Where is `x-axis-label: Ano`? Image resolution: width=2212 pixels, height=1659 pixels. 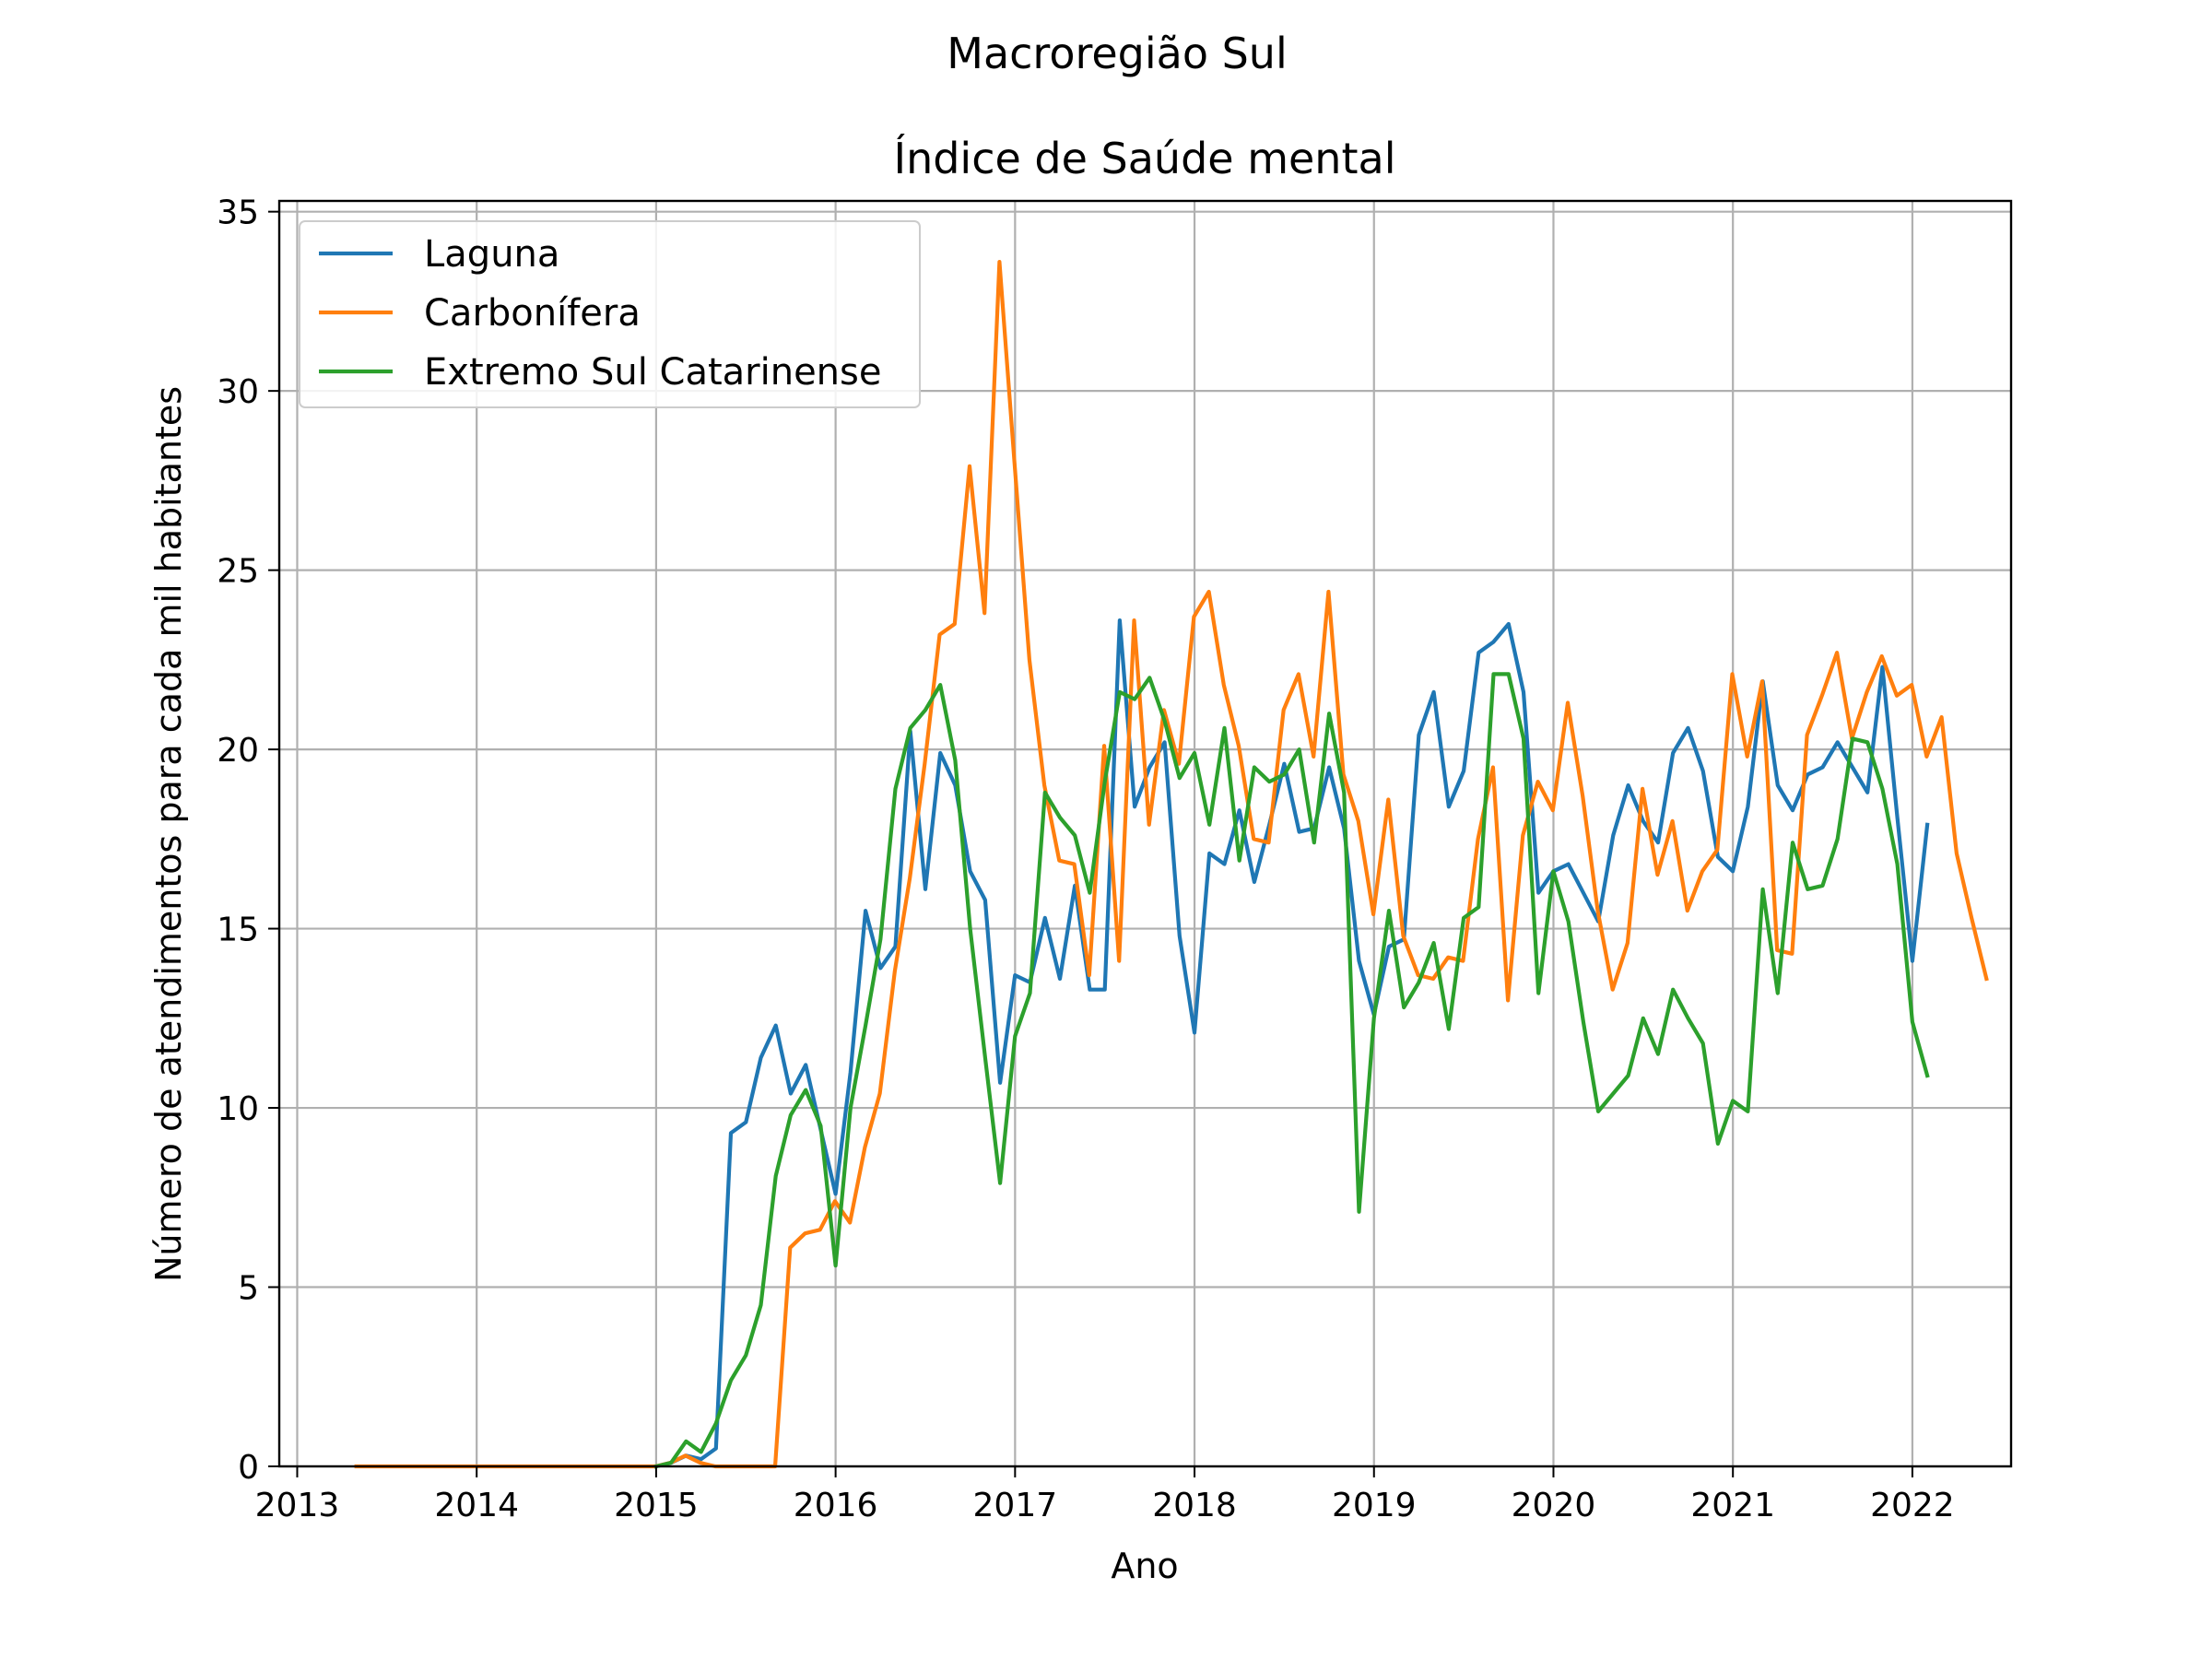
x-axis-label: Ano is located at coordinates (1144, 1566).